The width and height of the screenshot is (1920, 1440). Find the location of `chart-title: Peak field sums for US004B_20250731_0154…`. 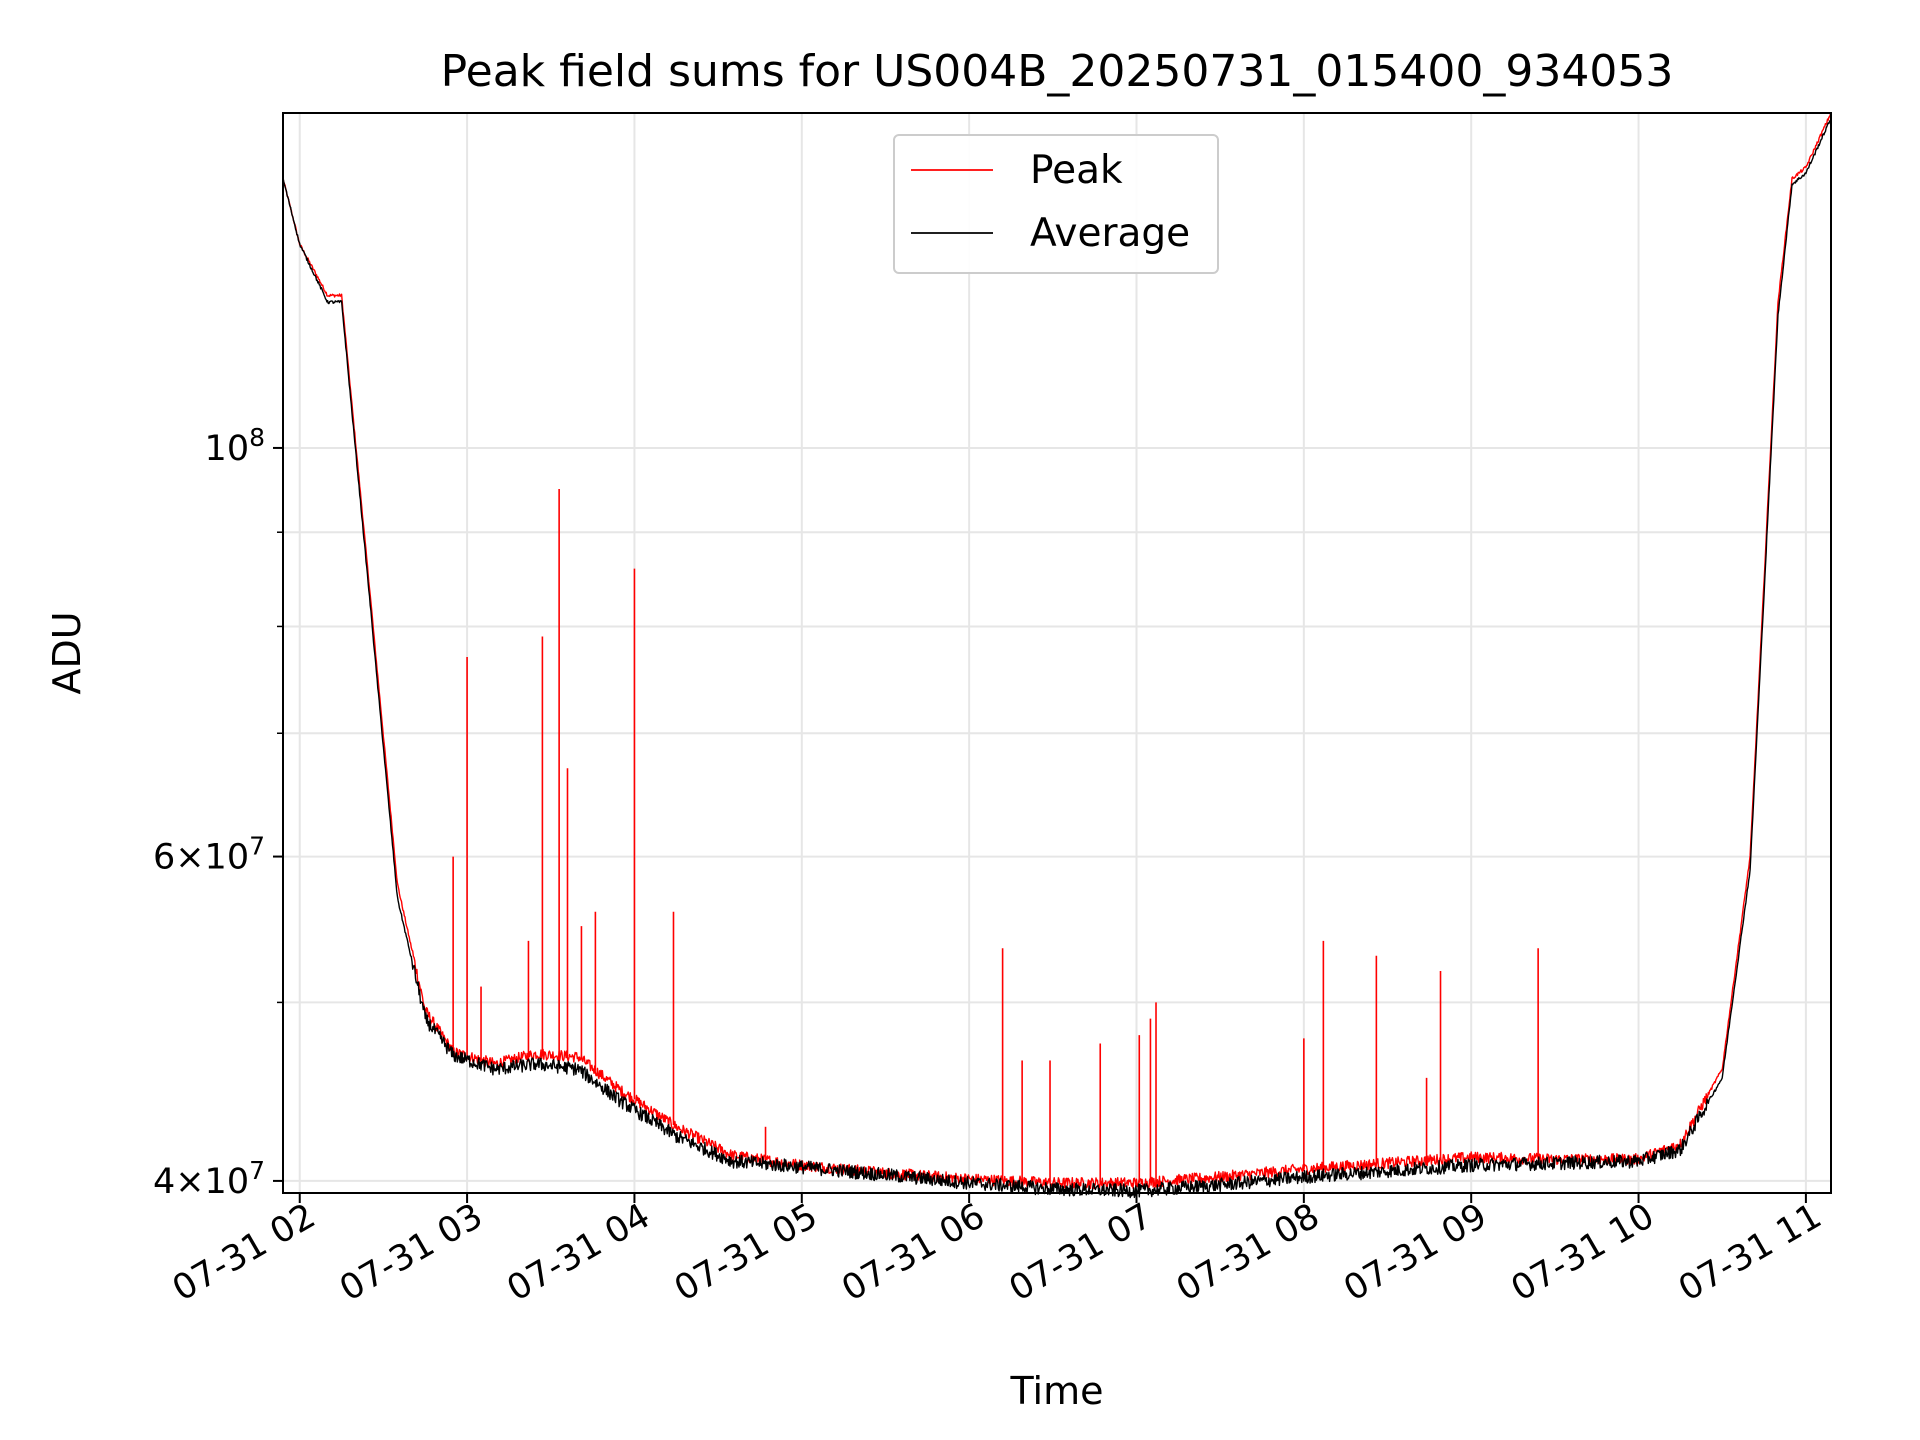

chart-title: Peak field sums for US004B_20250731_0154… is located at coordinates (1057, 71).